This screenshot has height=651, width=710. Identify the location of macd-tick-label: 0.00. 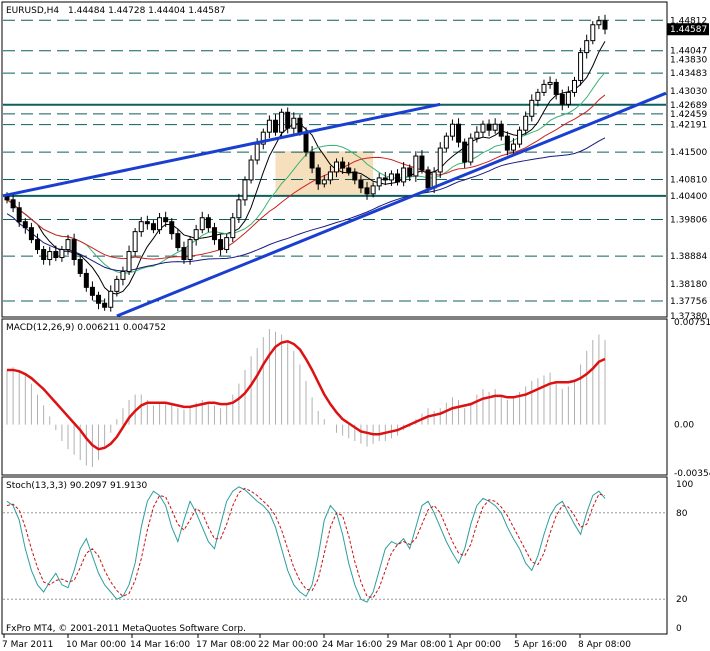
(684, 426).